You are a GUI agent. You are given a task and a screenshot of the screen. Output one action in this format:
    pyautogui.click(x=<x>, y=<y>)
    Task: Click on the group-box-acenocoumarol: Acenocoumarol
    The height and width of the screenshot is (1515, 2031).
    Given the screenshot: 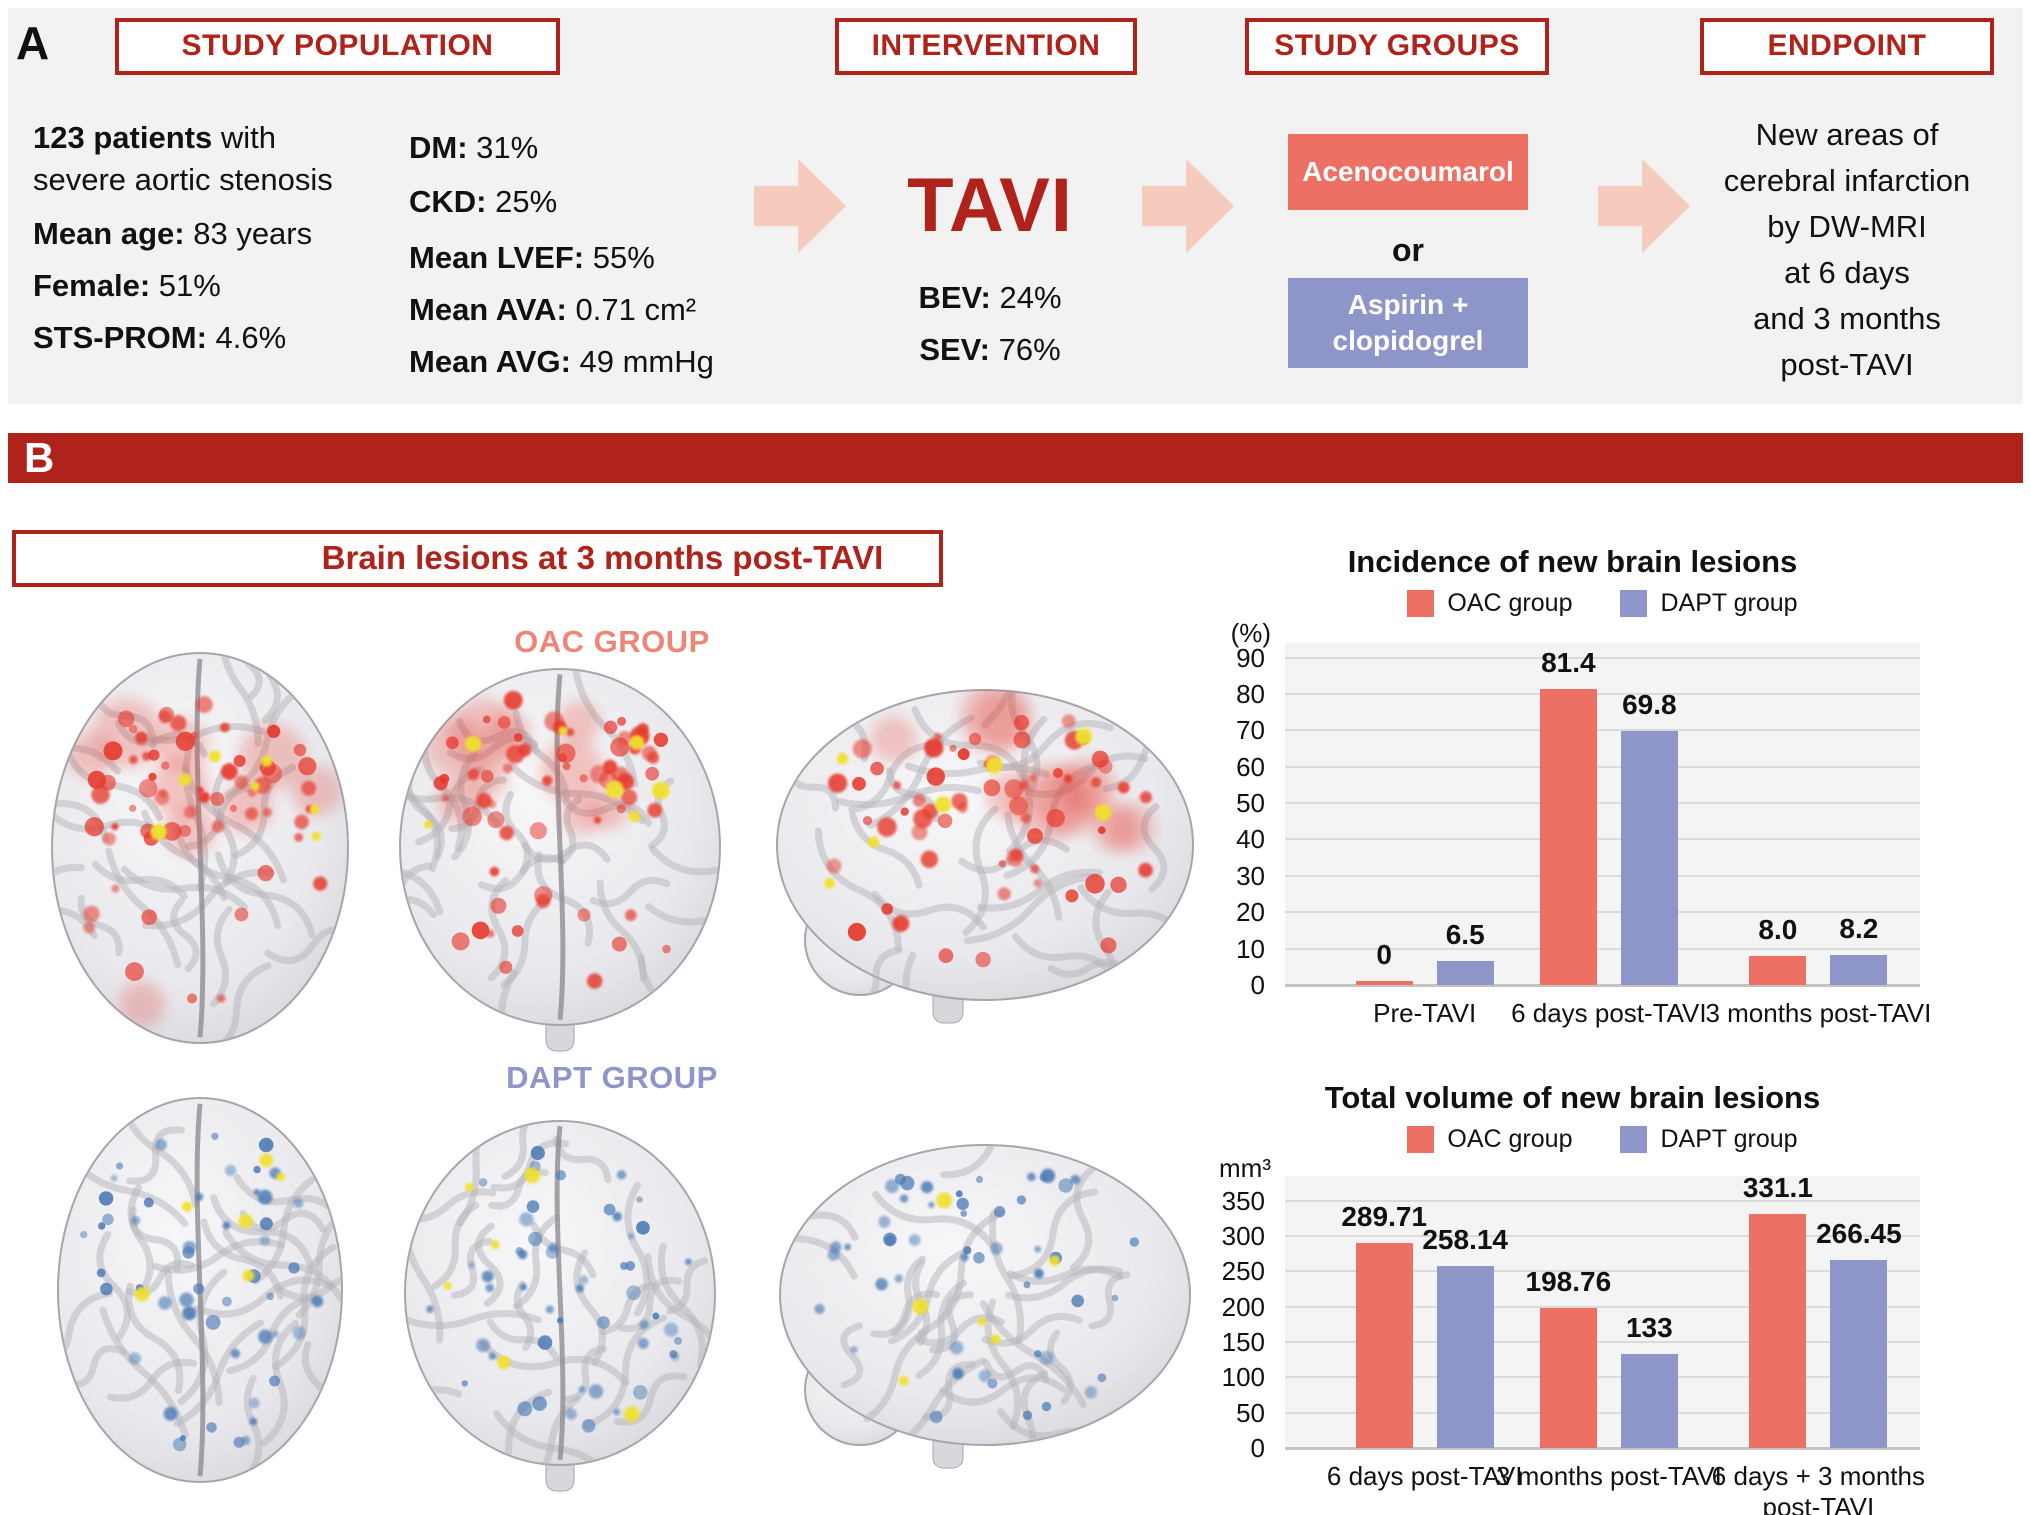 What is the action you would take?
    pyautogui.click(x=1408, y=172)
    